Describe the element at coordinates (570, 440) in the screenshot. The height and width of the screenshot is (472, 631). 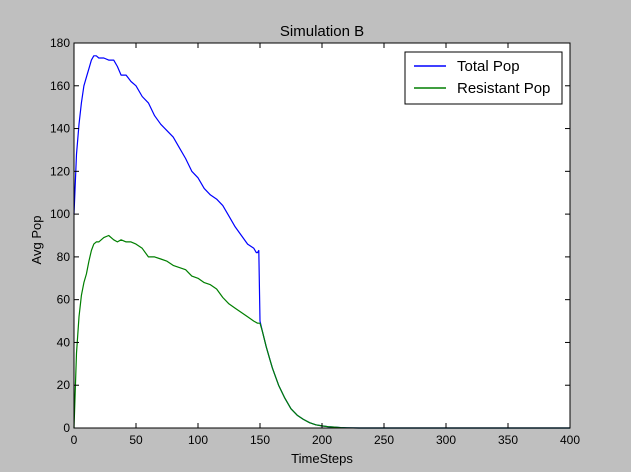
I see `x-tick-label: 400` at that location.